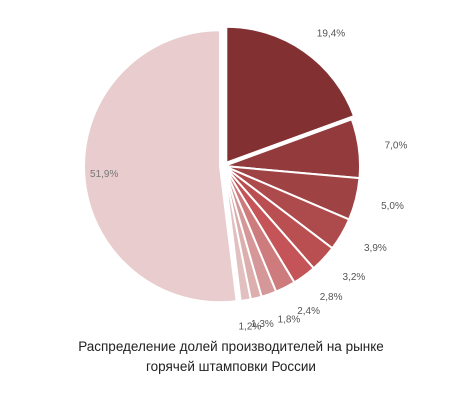  What do you see at coordinates (231, 366) in the screenshot?
I see `chart-title-line-2: горячей штамповки России` at bounding box center [231, 366].